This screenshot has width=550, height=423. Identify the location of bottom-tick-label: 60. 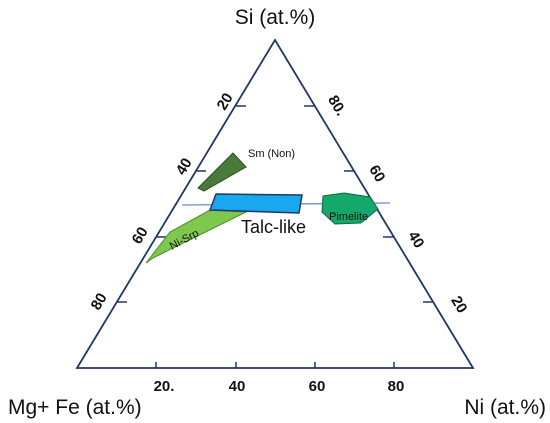
(317, 386).